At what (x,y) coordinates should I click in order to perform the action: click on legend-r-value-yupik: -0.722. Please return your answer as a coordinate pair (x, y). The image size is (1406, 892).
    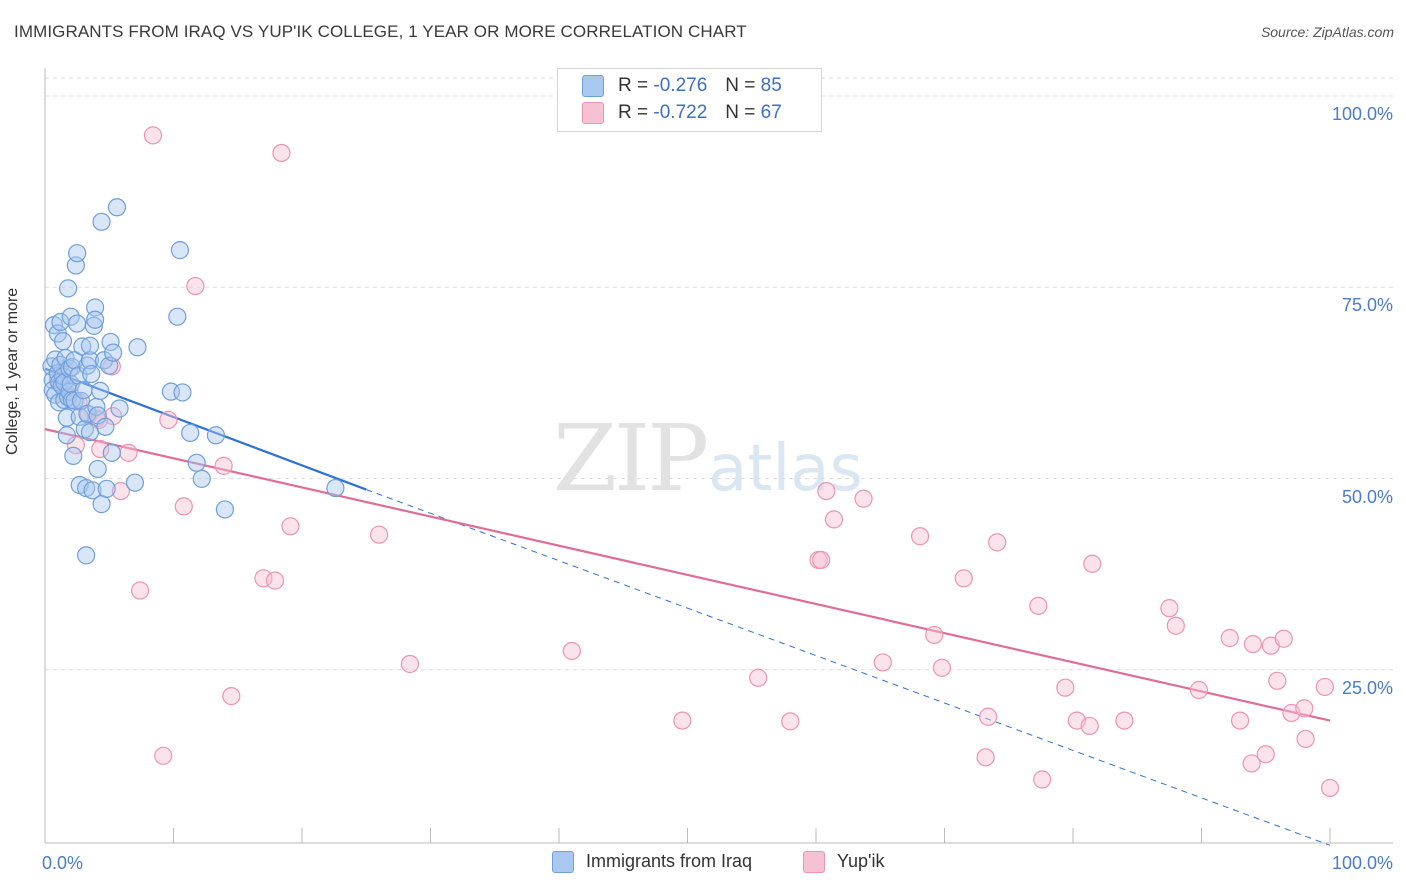
    Looking at the image, I should click on (680, 113).